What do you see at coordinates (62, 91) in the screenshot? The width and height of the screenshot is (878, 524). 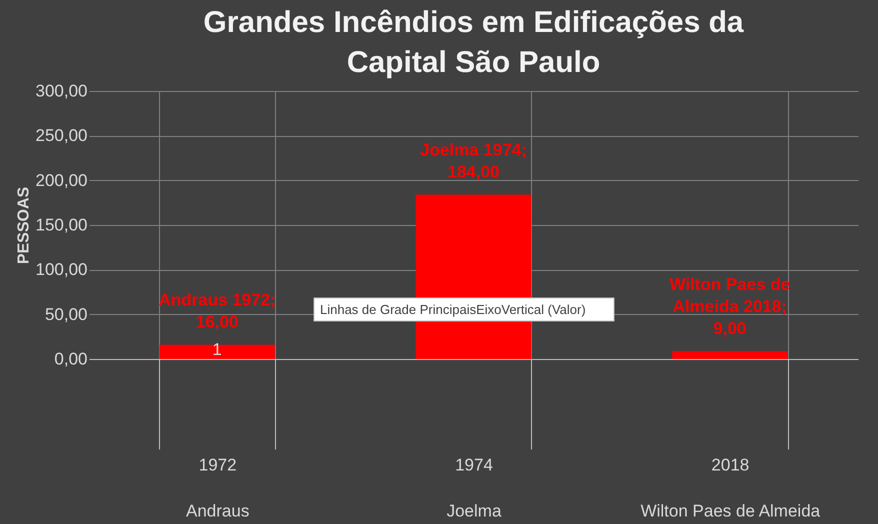 I see `y-tick-label: 300,00` at bounding box center [62, 91].